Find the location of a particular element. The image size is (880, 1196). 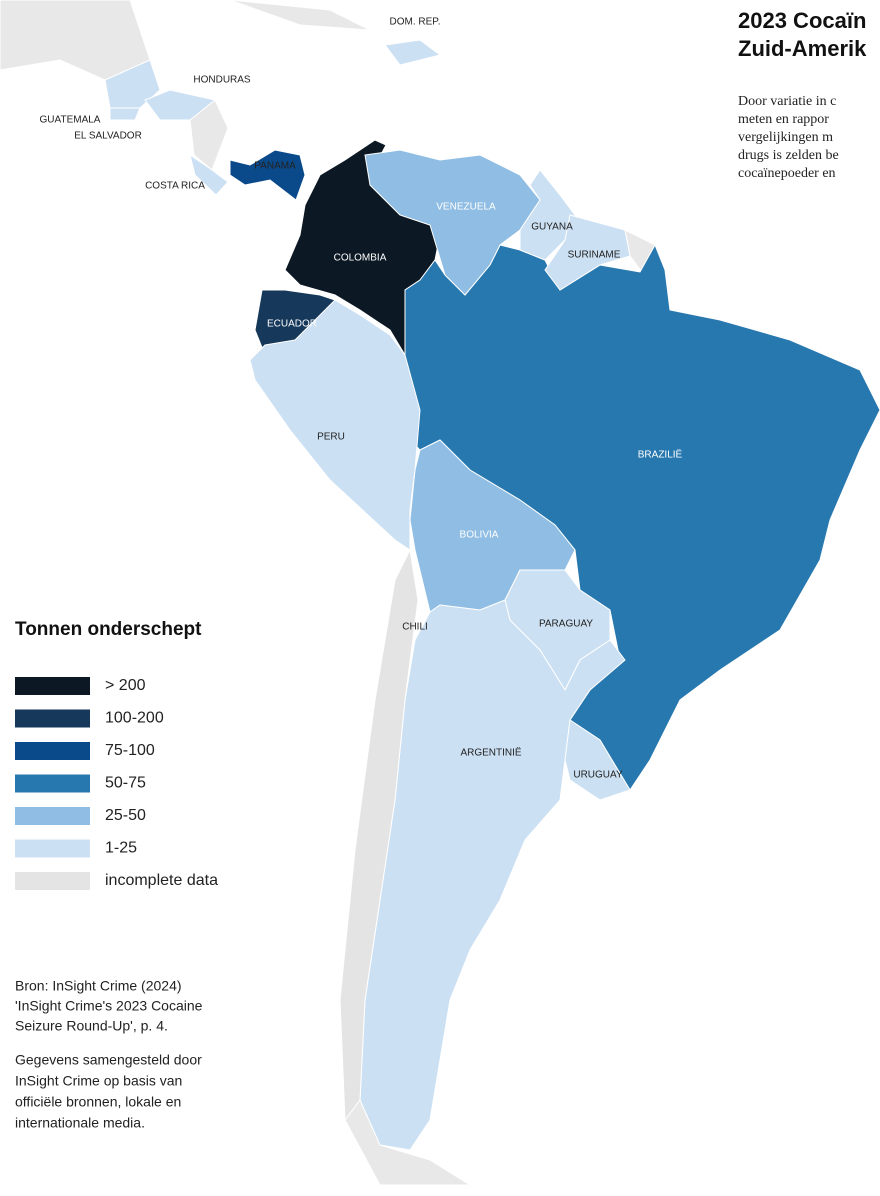

intro-text: cocaïnepoeder en is located at coordinates (787, 173).